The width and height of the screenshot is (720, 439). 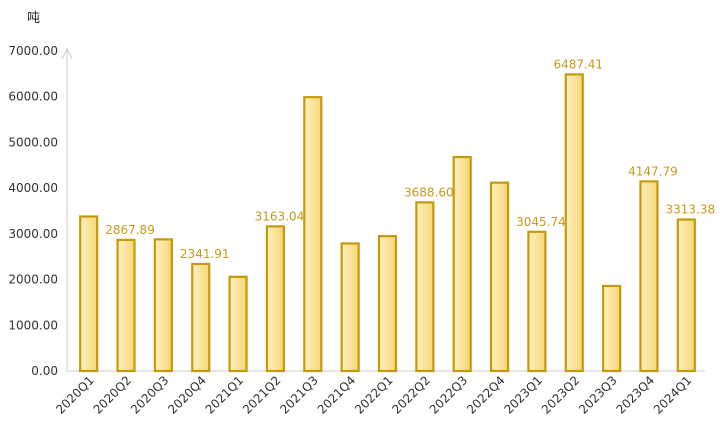 I want to click on bar-2020Q2, so click(x=126, y=305).